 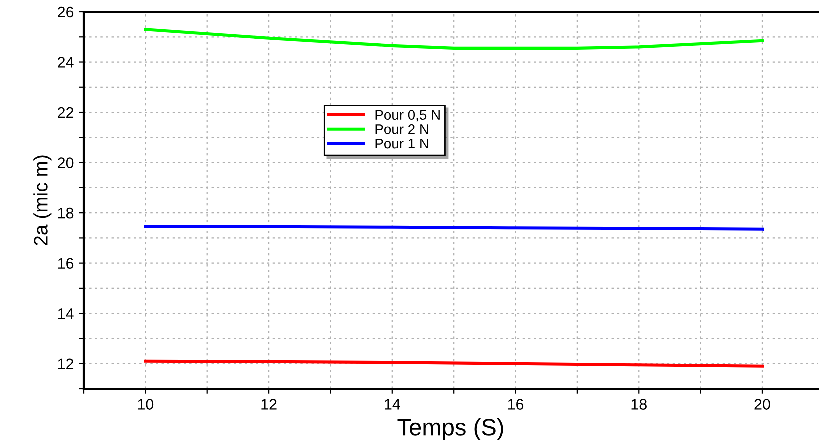 I want to click on line-series, so click(x=454, y=39).